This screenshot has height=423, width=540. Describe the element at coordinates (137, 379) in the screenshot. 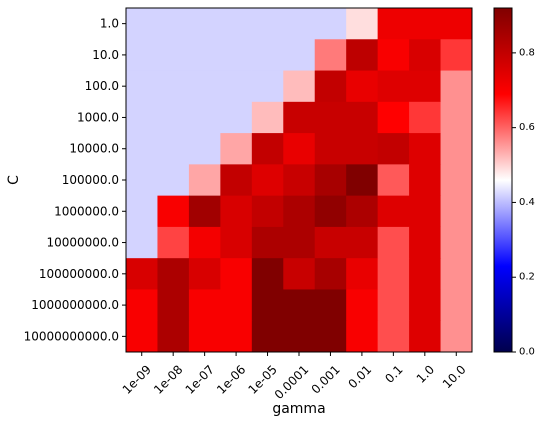

I see `x-tick-label: 1e-09` at that location.